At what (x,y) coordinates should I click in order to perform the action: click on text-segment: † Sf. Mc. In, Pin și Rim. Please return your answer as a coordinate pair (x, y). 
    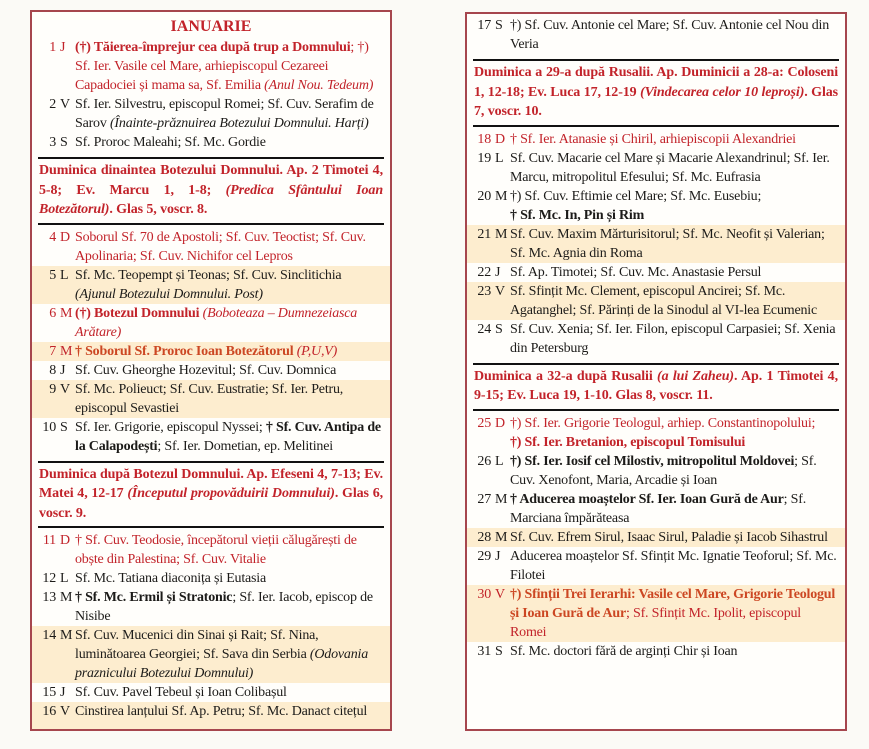
    Looking at the image, I should click on (577, 215).